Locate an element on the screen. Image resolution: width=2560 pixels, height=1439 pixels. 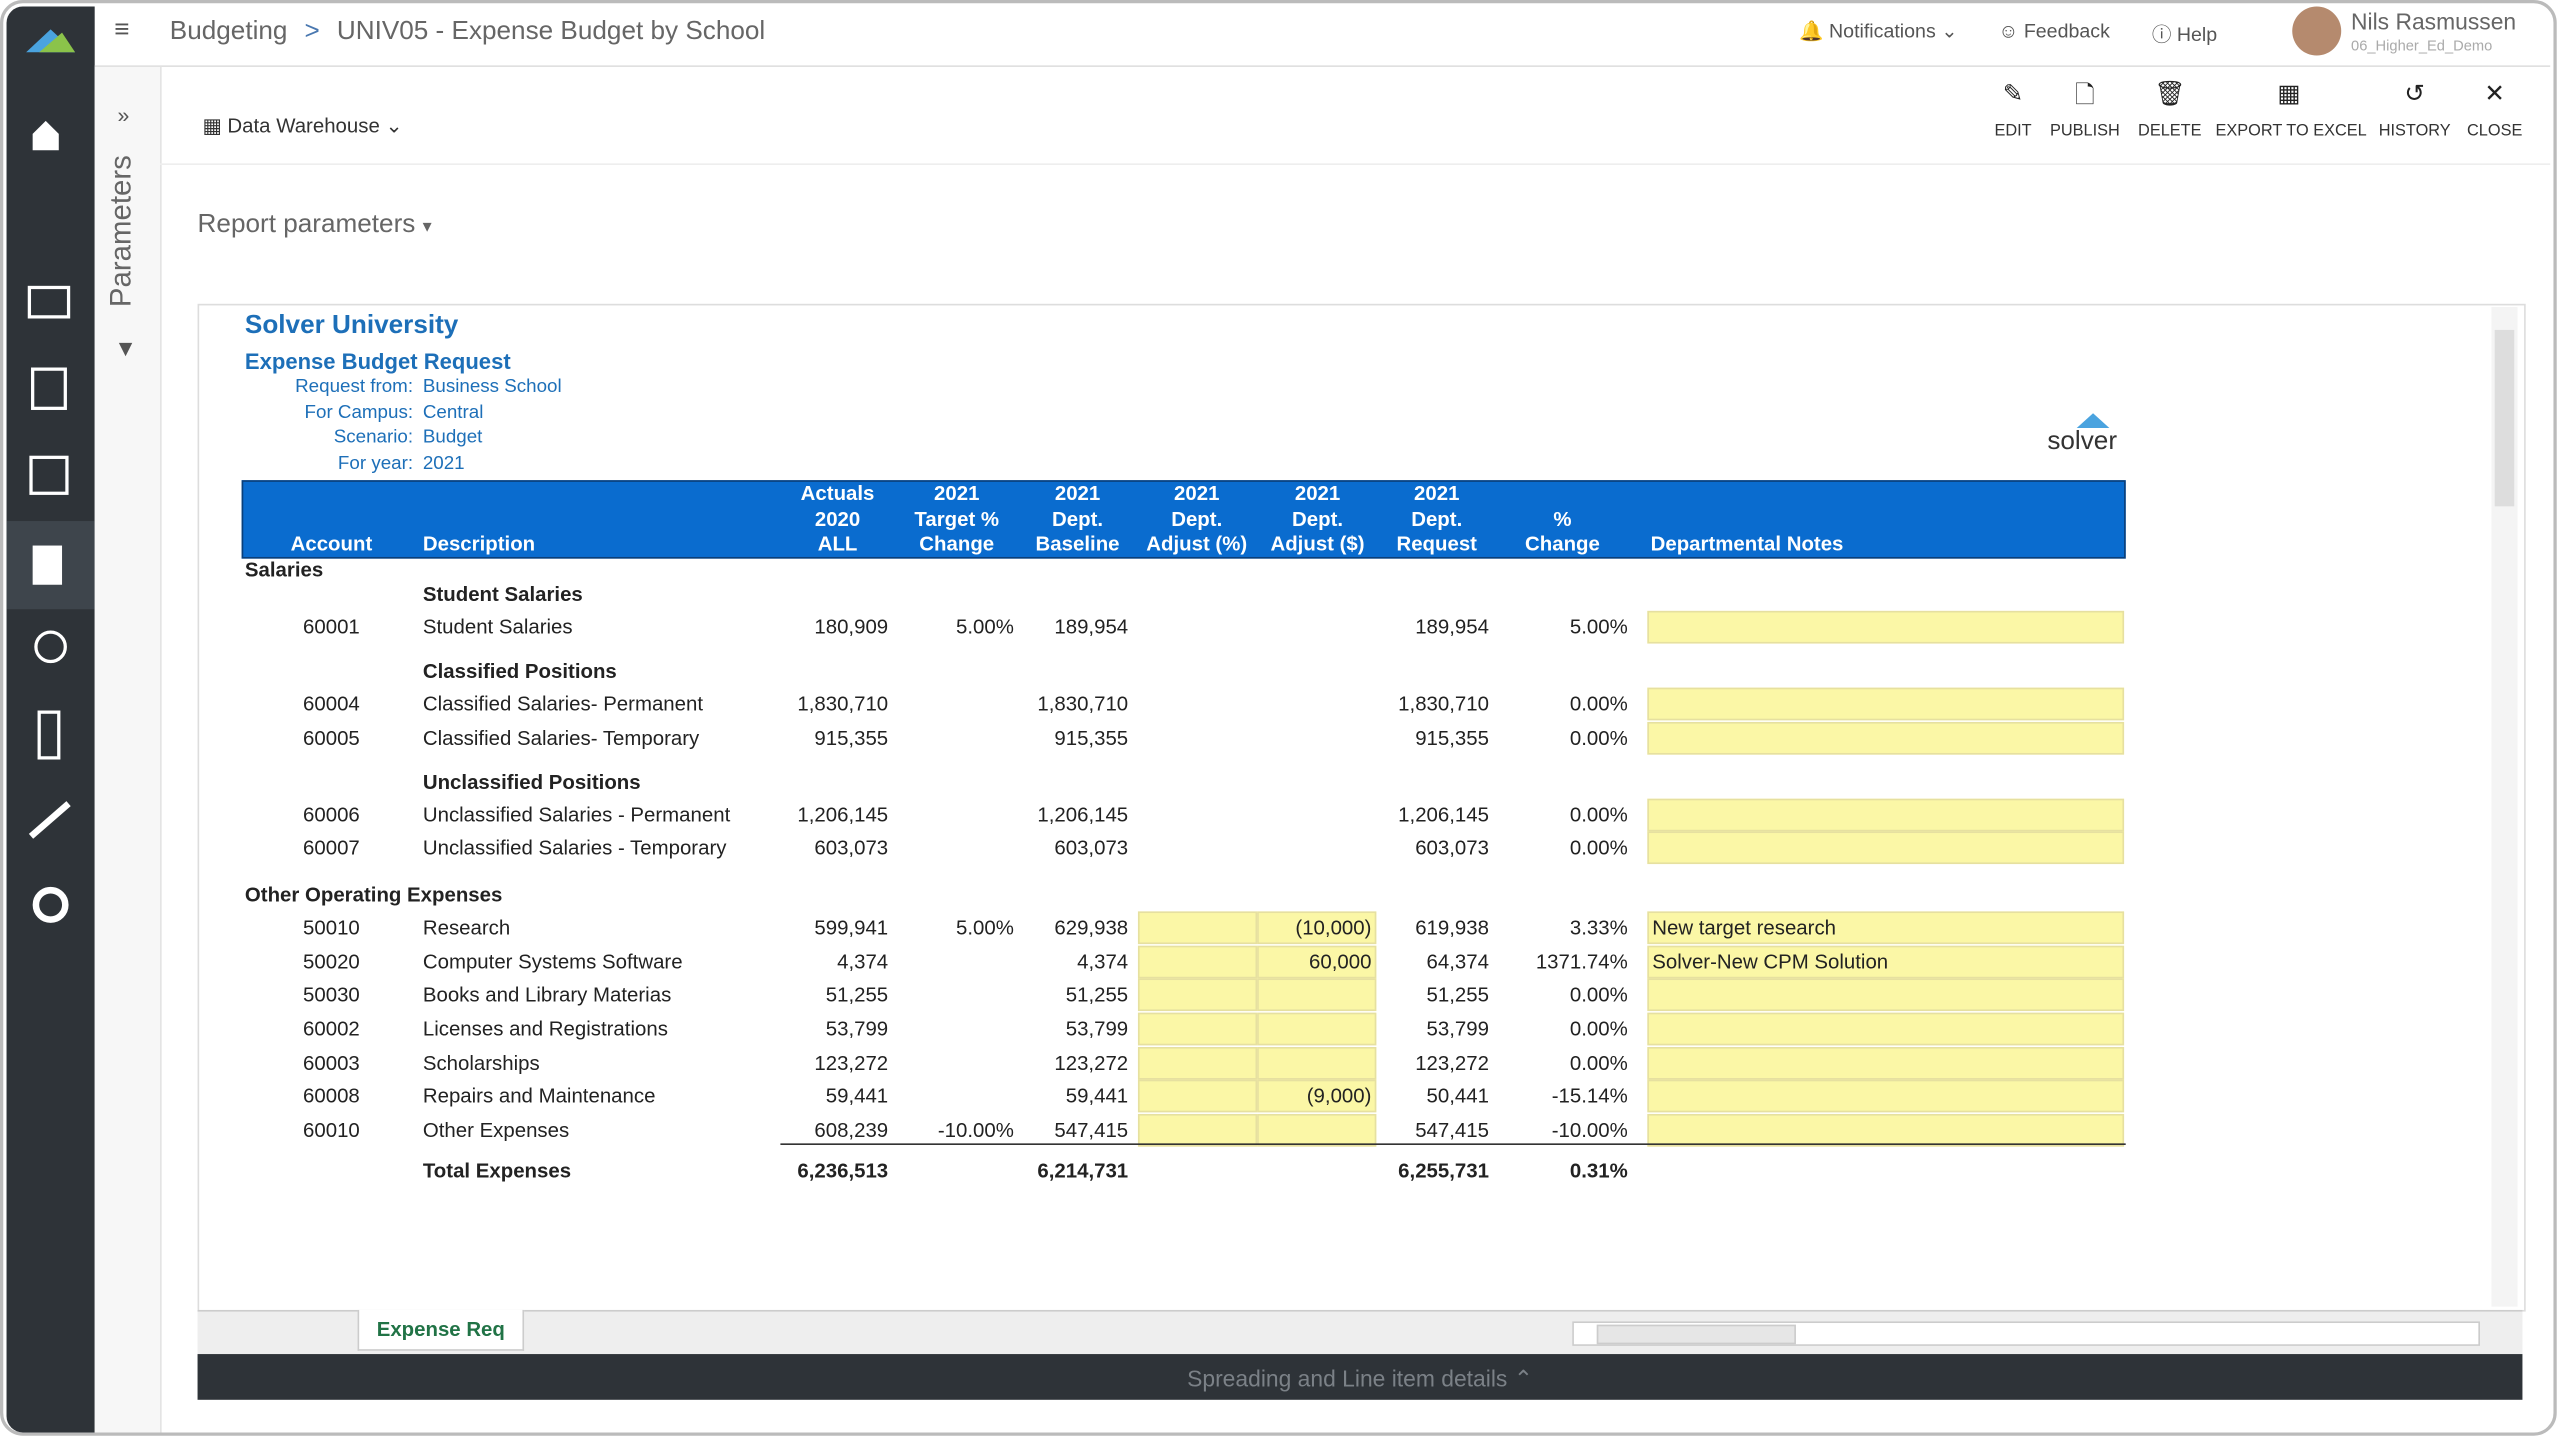
report-title: Solver University is located at coordinates (351, 326).